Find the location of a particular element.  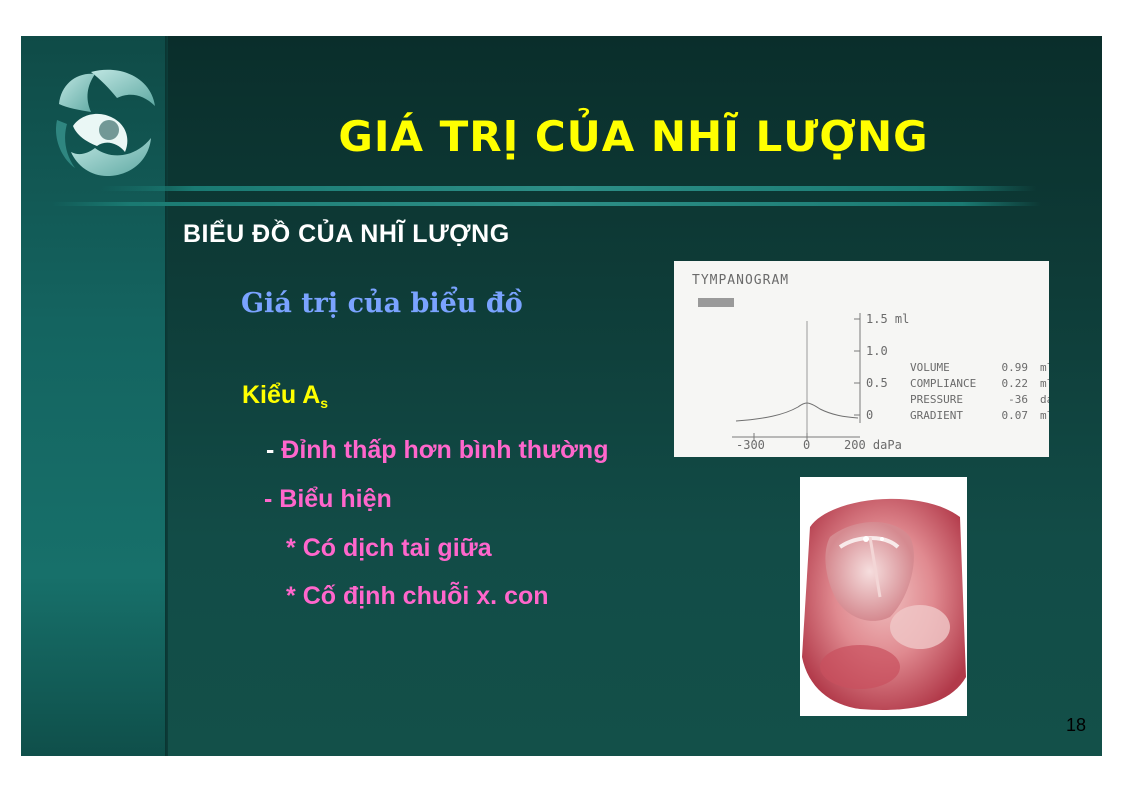

tympanogram-marks is located at coordinates (716, 302).